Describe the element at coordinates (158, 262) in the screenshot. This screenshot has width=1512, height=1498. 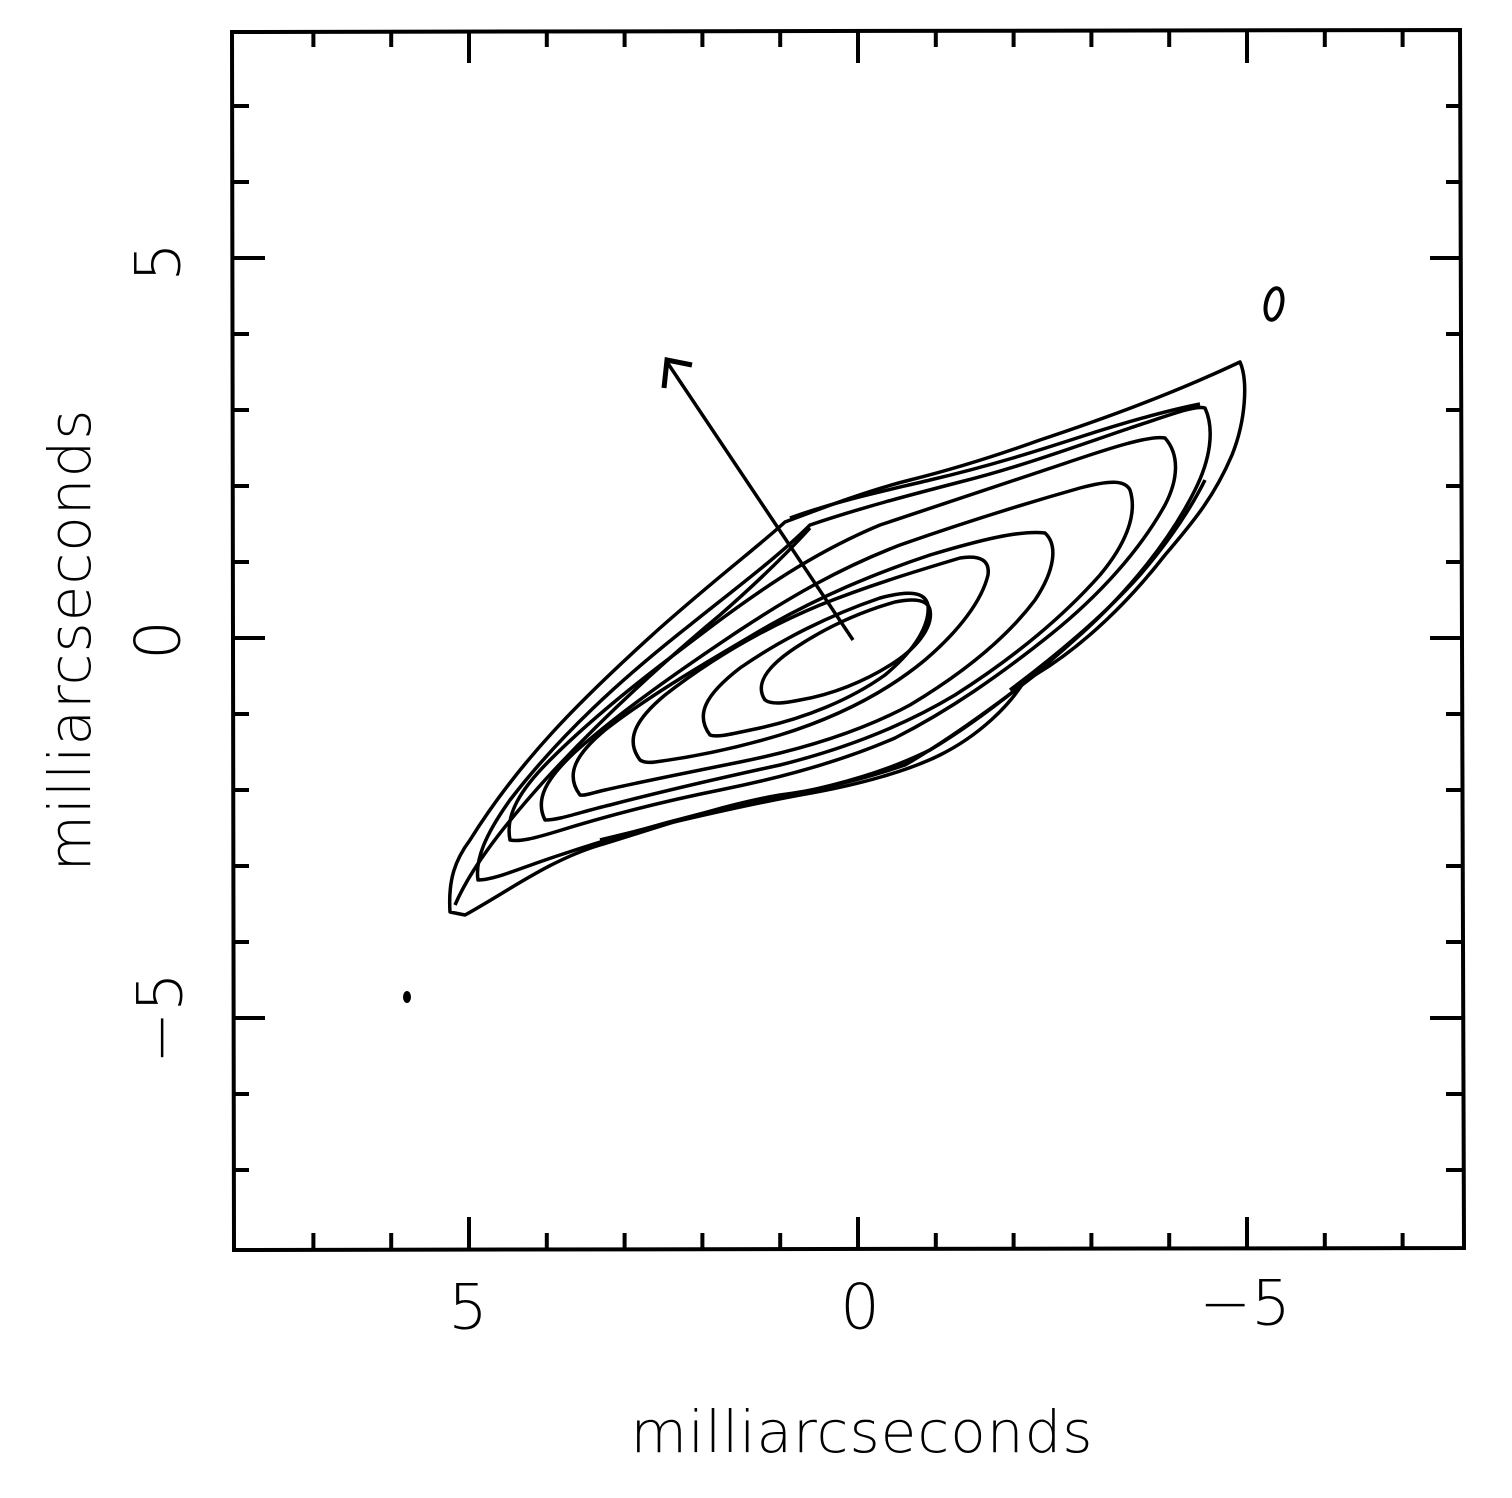
I see `y-tick-label-5: 5` at that location.